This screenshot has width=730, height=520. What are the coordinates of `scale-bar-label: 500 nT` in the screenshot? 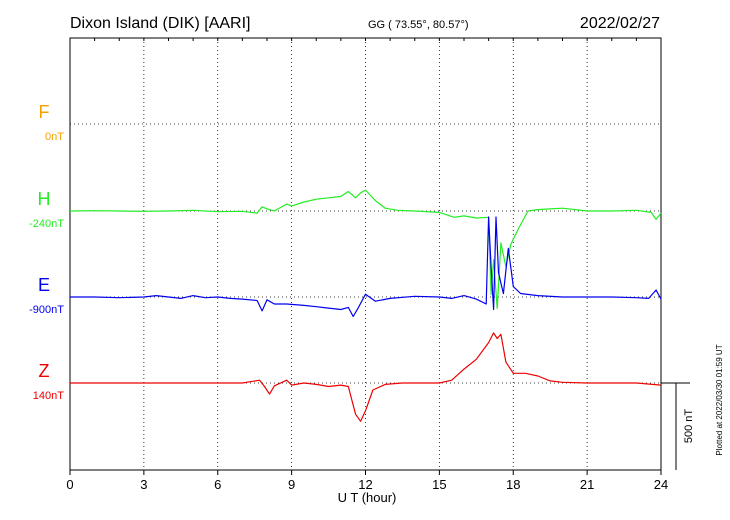 It's located at (689, 426).